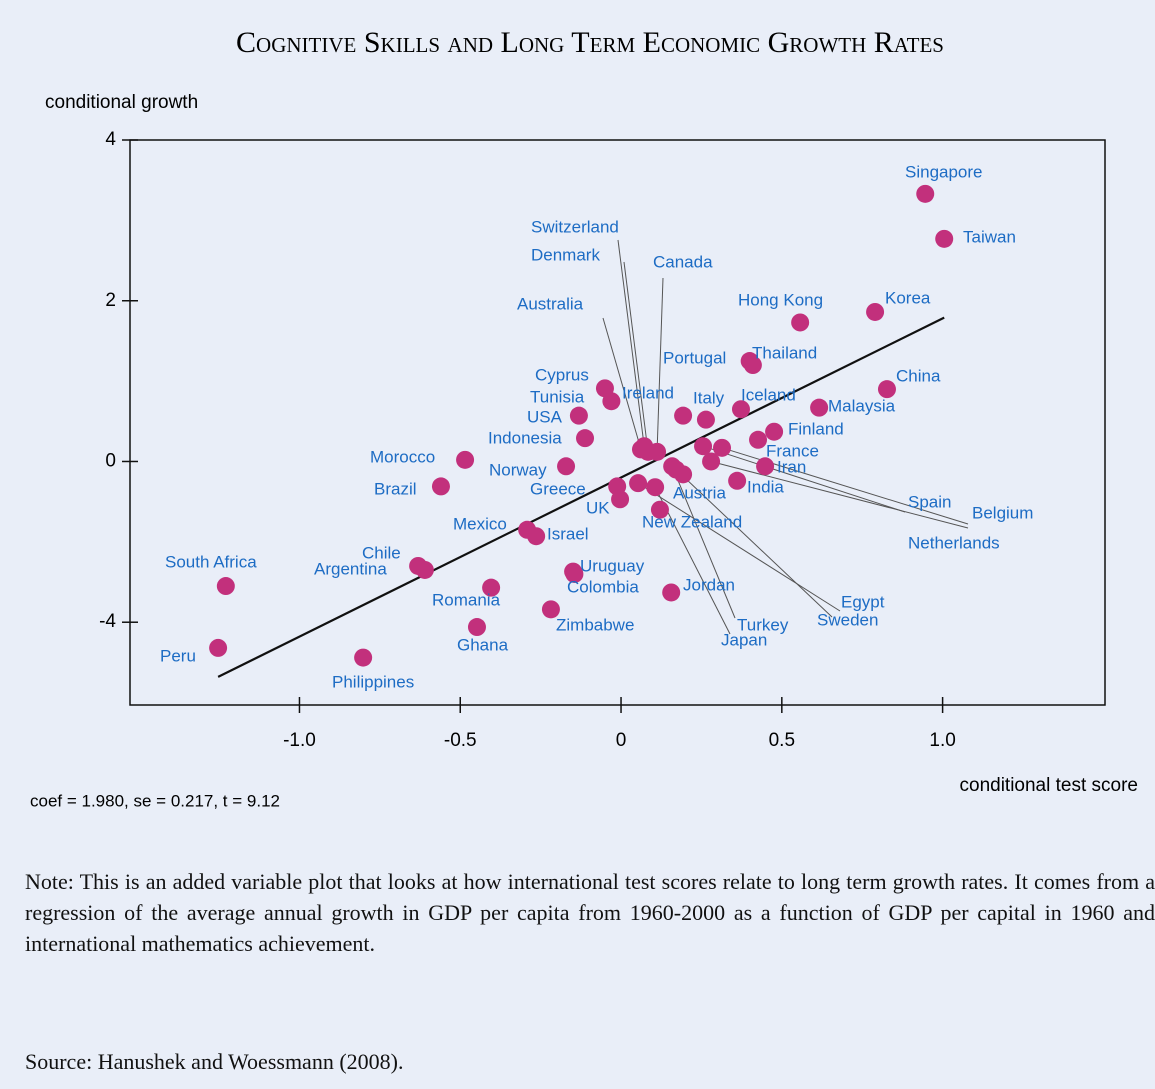 The width and height of the screenshot is (1155, 1089). I want to click on point-label: India, so click(765, 486).